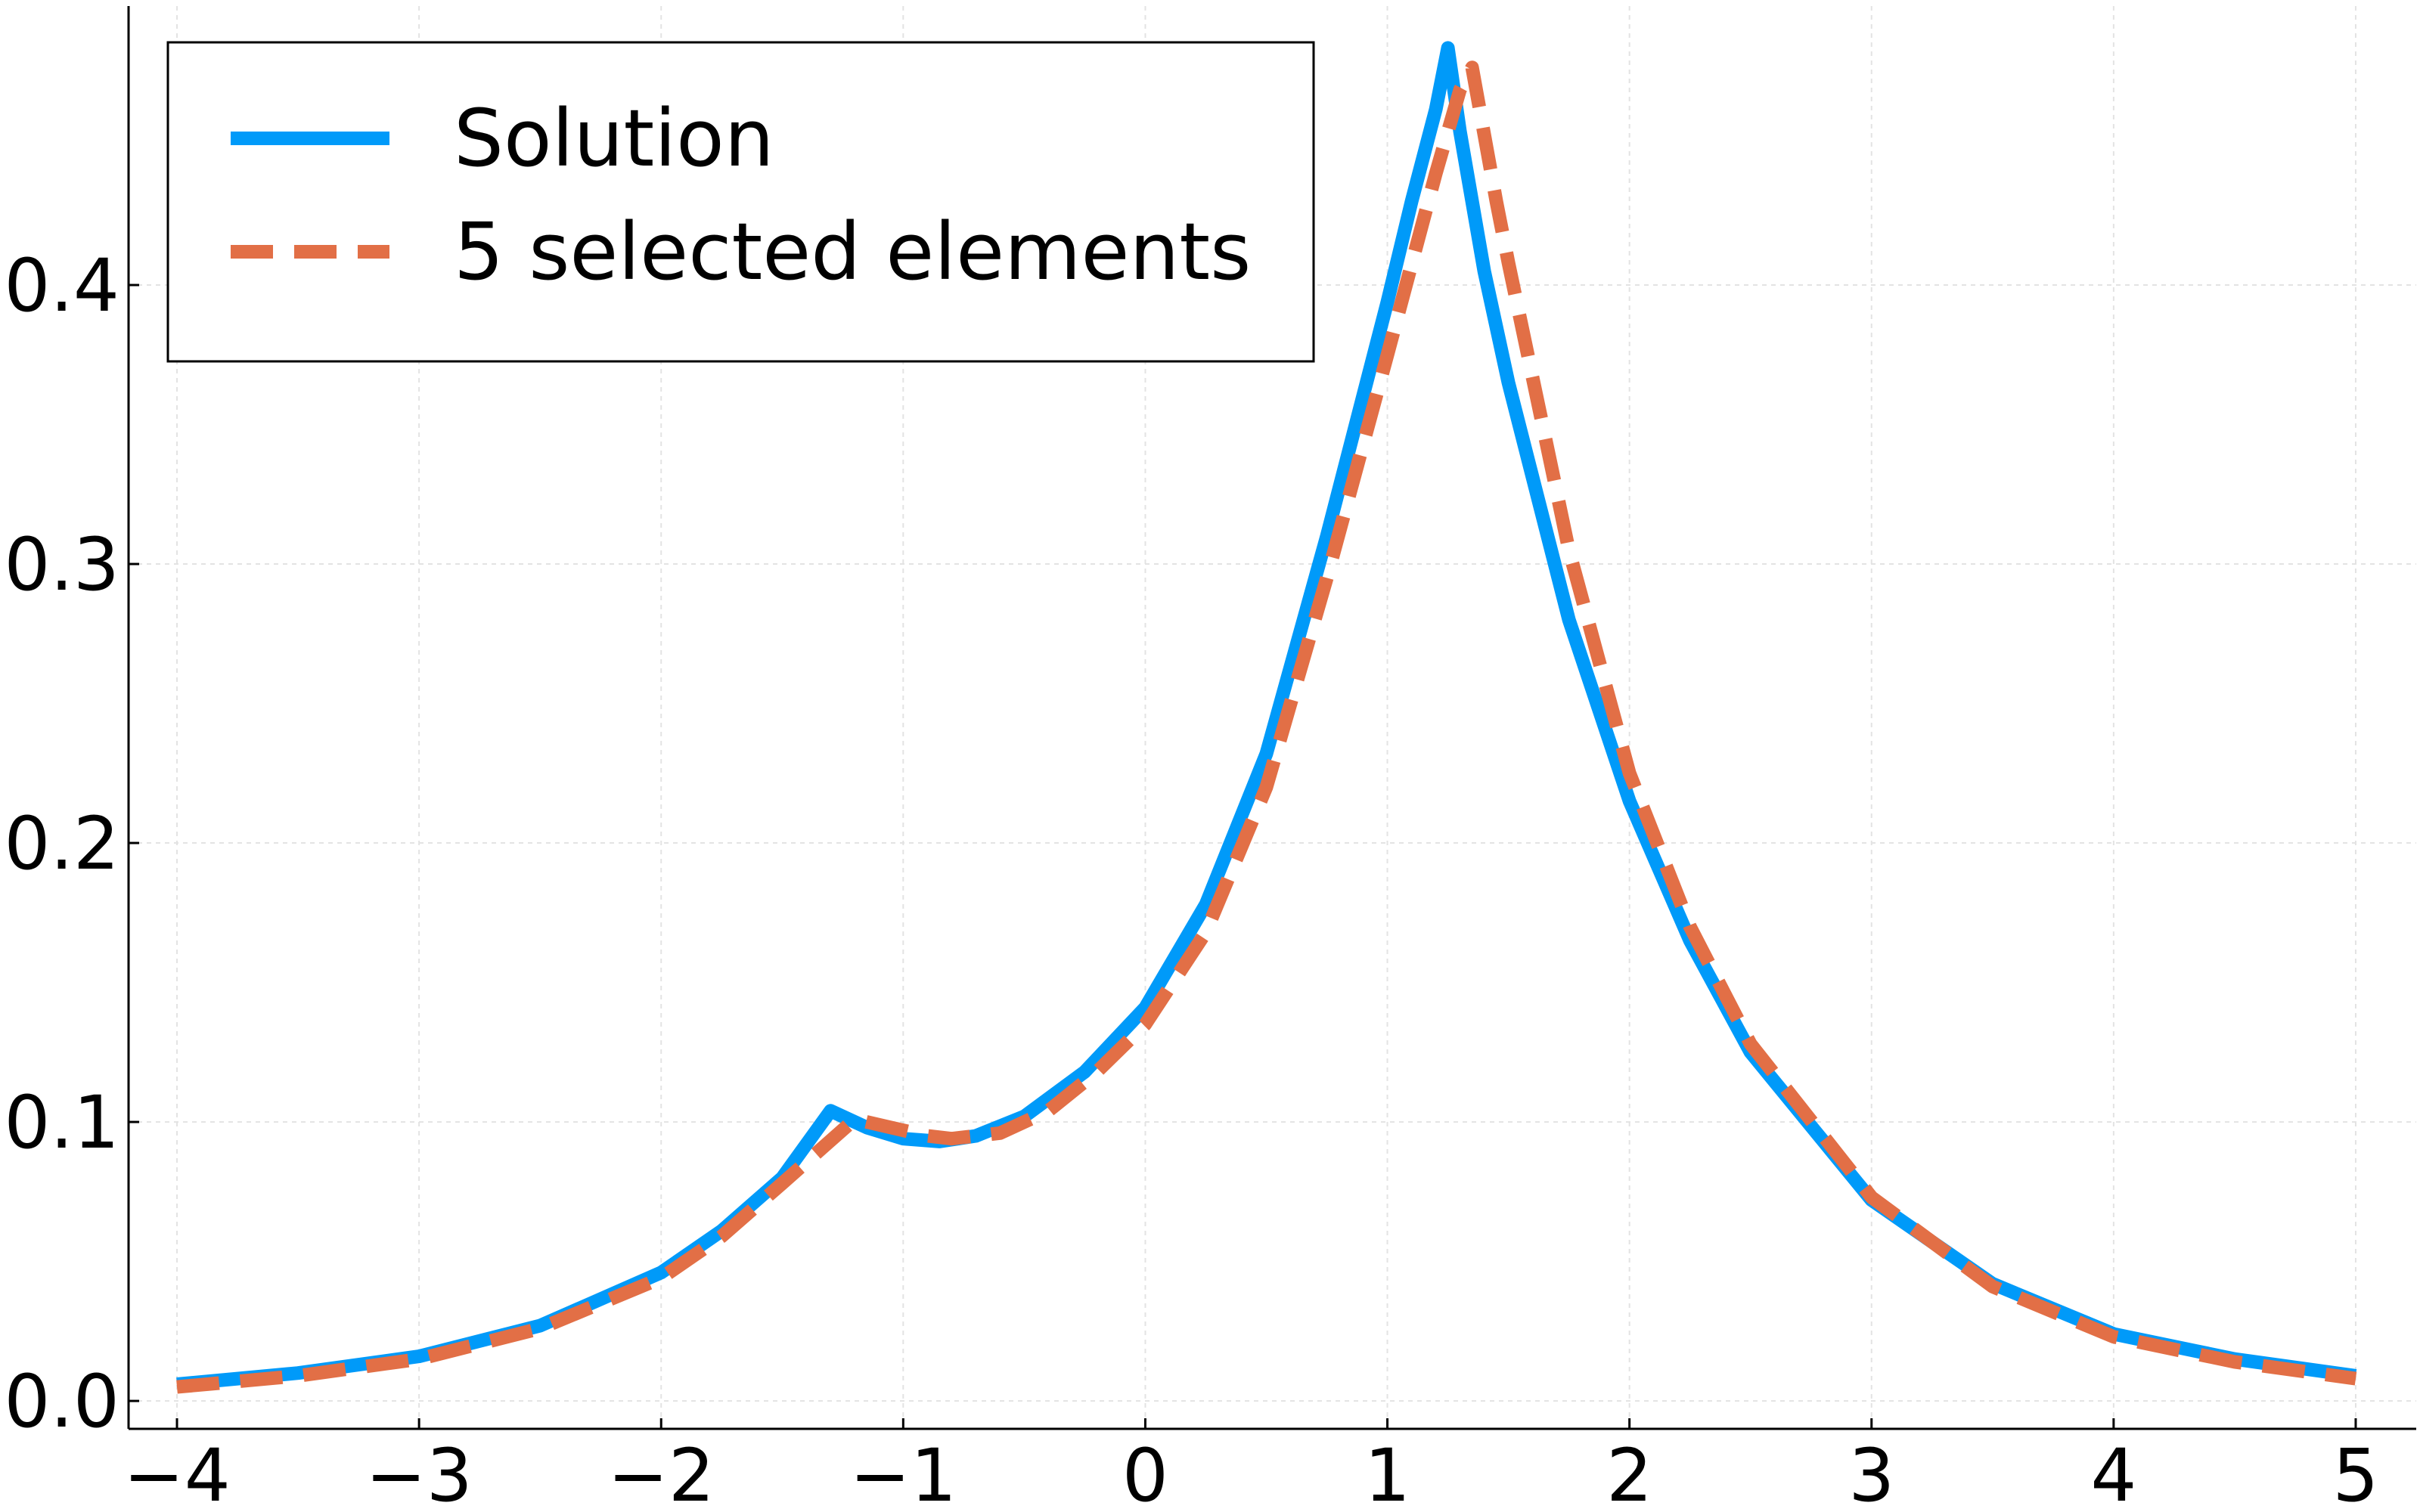 The image size is (2420, 1512). I want to click on x-tick-label: 1, so click(1387, 1472).